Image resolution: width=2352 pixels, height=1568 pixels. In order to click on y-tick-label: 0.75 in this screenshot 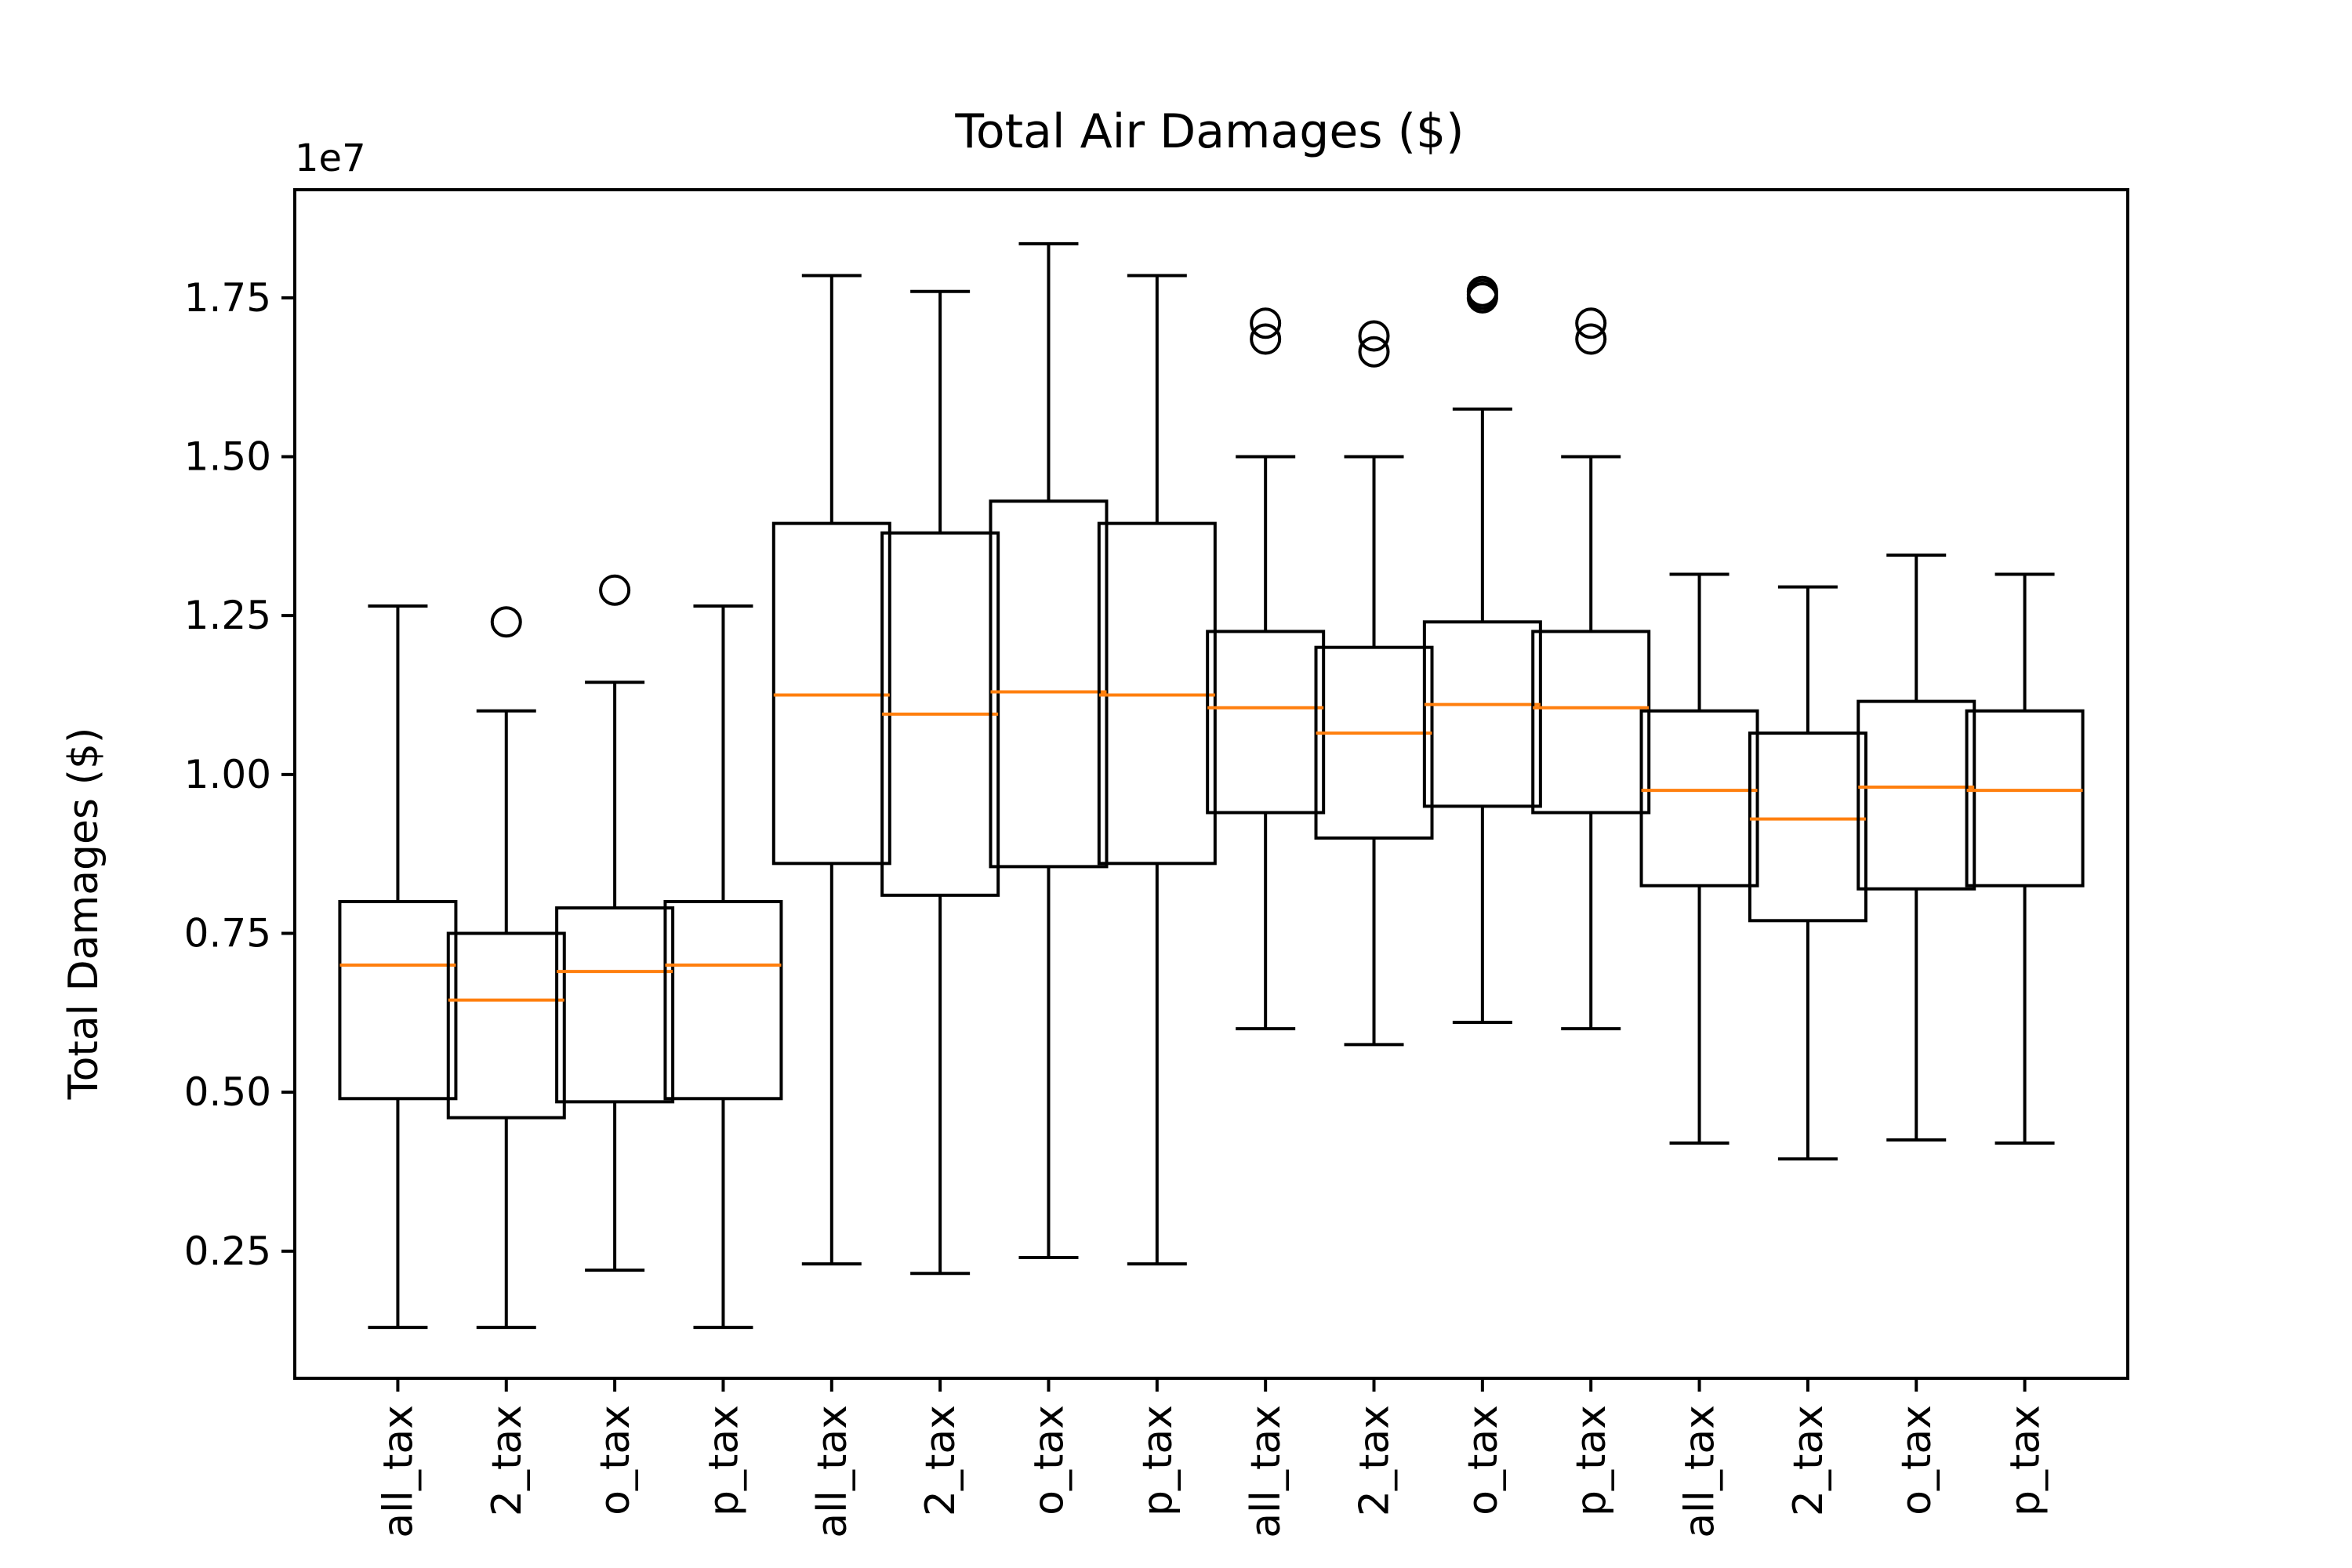, I will do `click(228, 933)`.